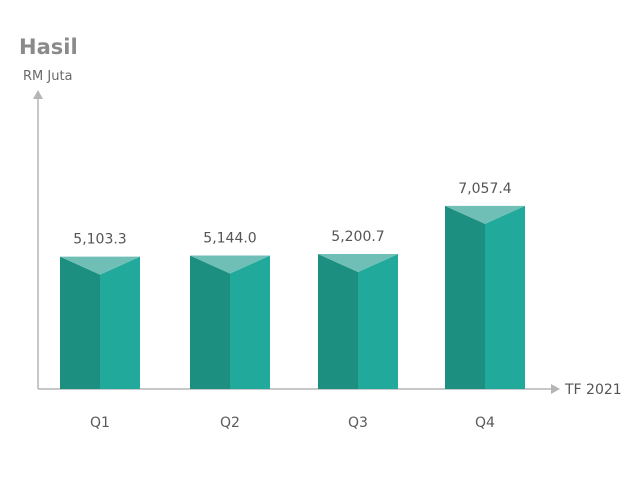  What do you see at coordinates (555, 389) in the screenshot?
I see `x-axis-arrow-icon` at bounding box center [555, 389].